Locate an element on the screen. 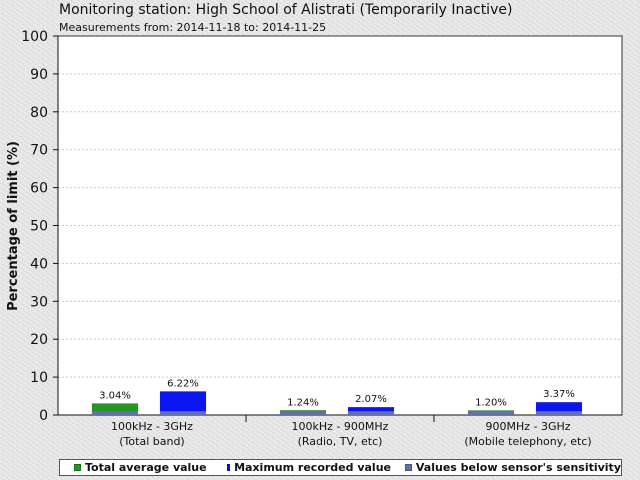 The image size is (640, 480). y-tick-label-30: 30 is located at coordinates (39, 302).